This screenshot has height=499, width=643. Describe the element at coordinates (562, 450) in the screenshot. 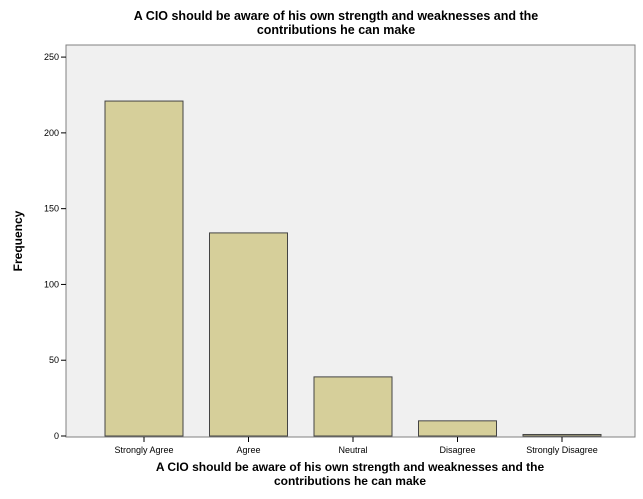

I see `x-tick-label: Strongly Disagree` at that location.